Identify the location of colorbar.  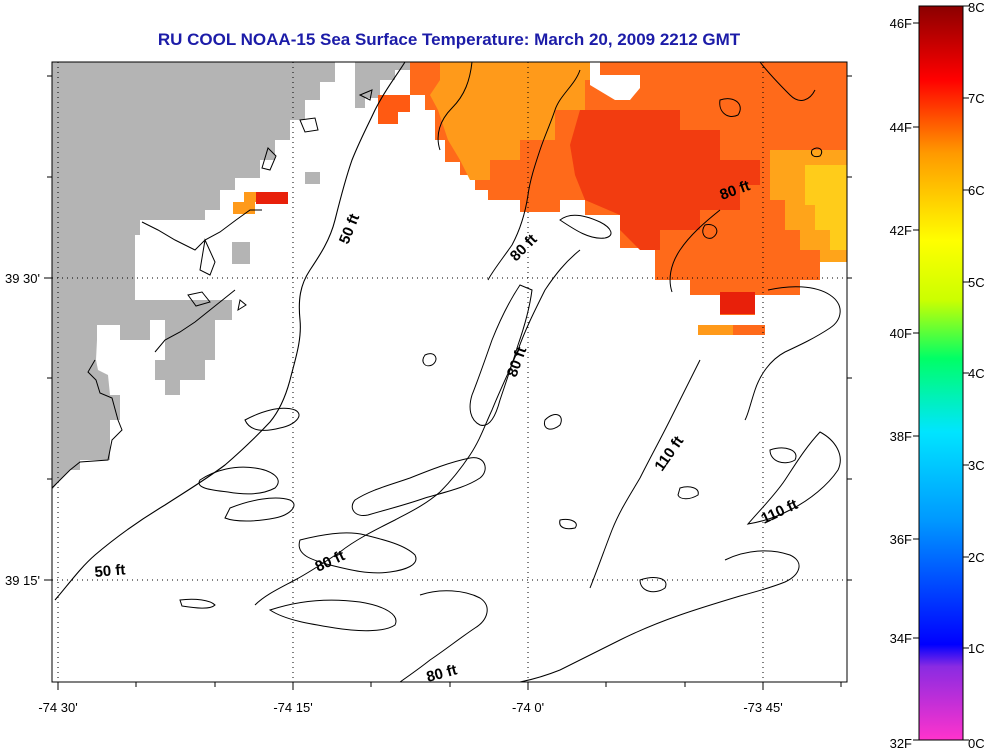
(941, 373).